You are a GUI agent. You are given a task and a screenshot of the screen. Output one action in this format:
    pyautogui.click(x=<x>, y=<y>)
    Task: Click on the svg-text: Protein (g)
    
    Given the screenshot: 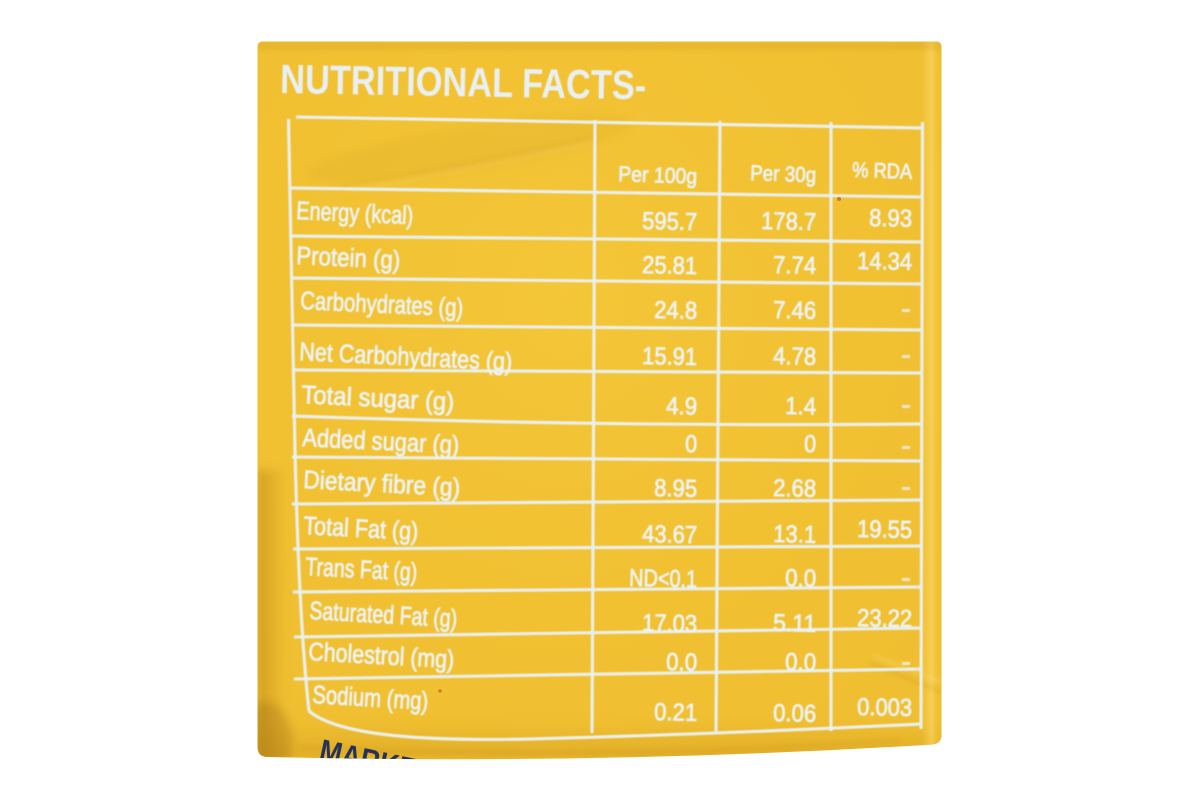 What is the action you would take?
    pyautogui.click(x=348, y=258)
    